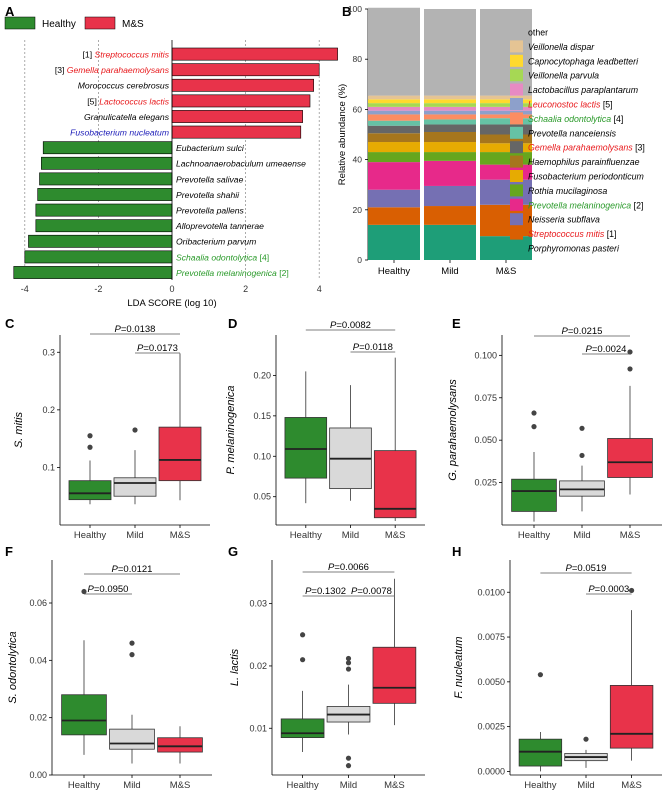  What do you see at coordinates (241, 164) in the screenshot?
I see `taxon-label: Lachnoanaerobaculum umeaense` at bounding box center [241, 164].